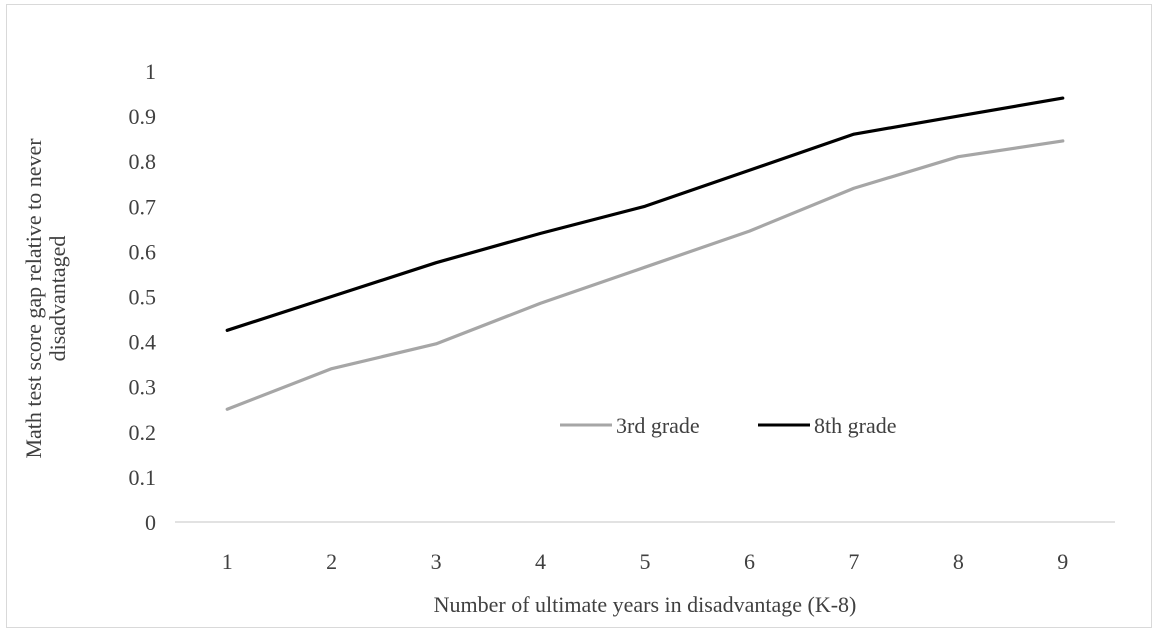 The image size is (1160, 631). I want to click on y-axis-title-line-2: disadvantaged, so click(57, 299).